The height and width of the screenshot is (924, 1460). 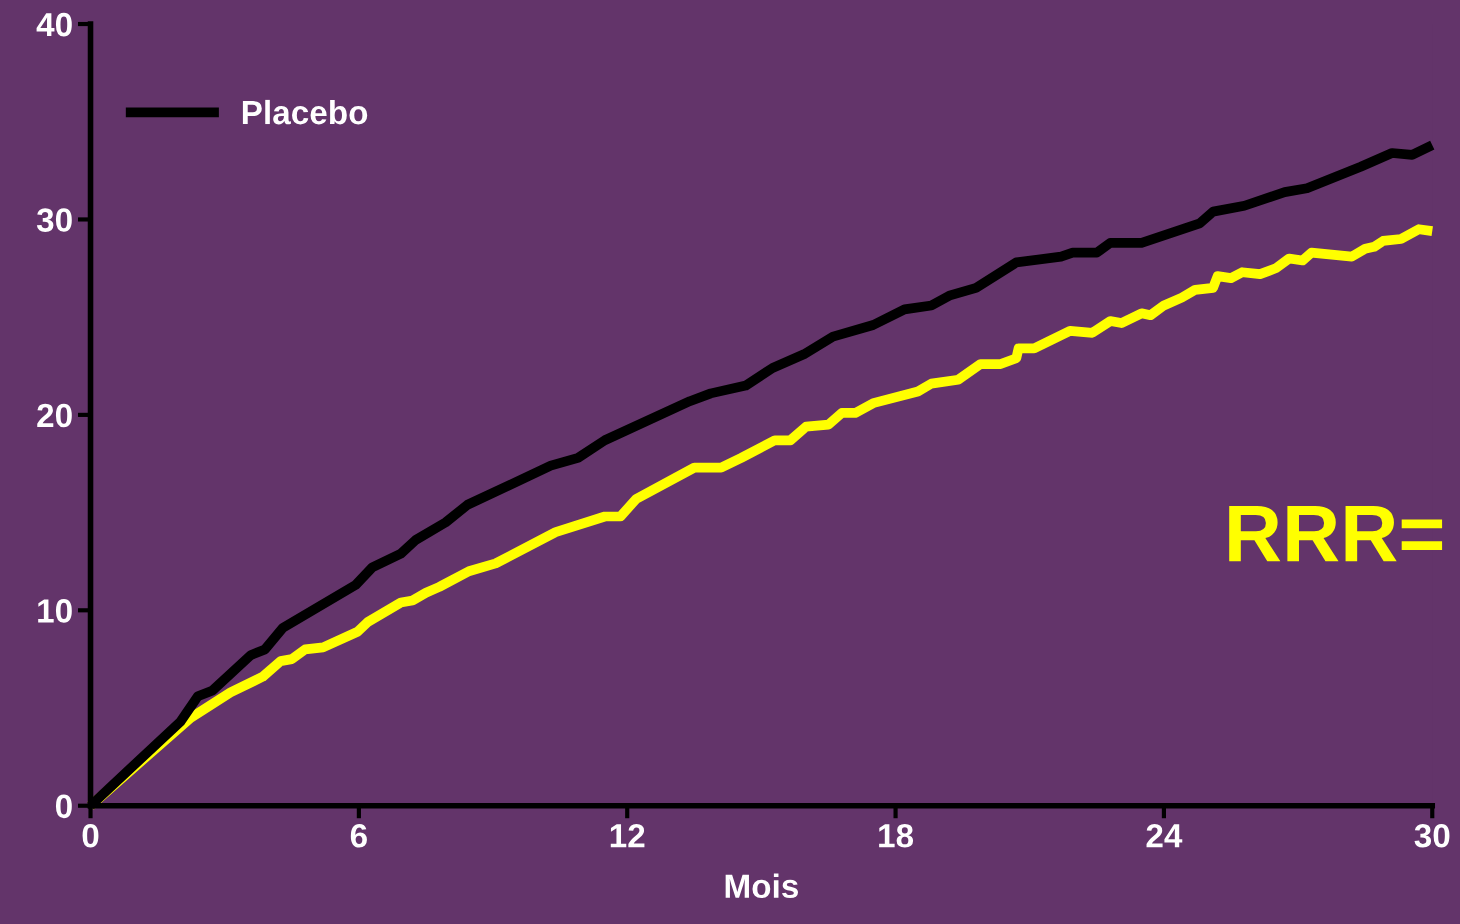 What do you see at coordinates (627, 835) in the screenshot?
I see `x-tick-label: 12` at bounding box center [627, 835].